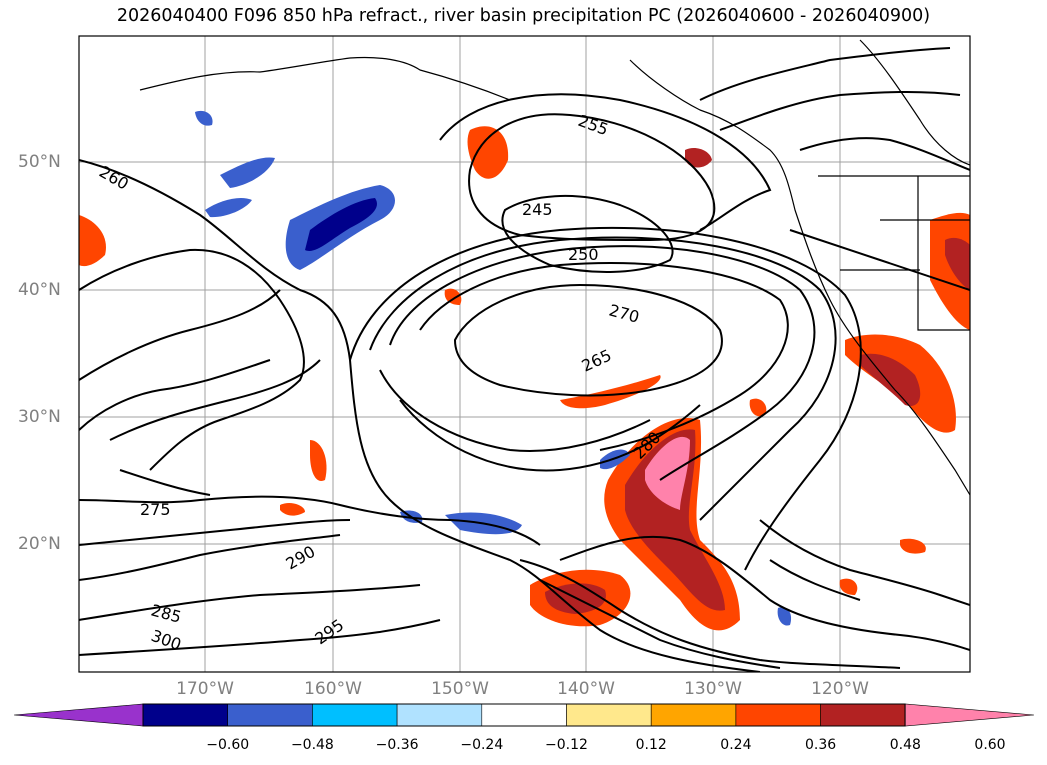 The height and width of the screenshot is (765, 1047). What do you see at coordinates (713, 689) in the screenshot?
I see `lon-label-130w: 130°W` at bounding box center [713, 689].